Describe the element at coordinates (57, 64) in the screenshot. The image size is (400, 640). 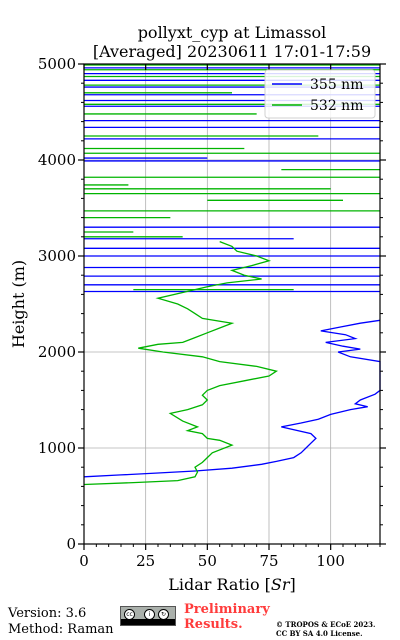
I see `y-tick-label: 5000` at that location.